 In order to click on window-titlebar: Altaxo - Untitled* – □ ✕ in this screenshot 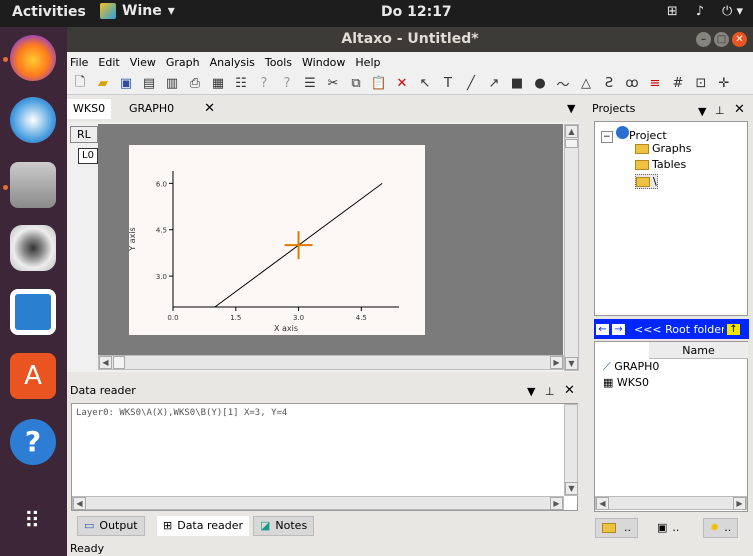, I will do `click(410, 39)`.